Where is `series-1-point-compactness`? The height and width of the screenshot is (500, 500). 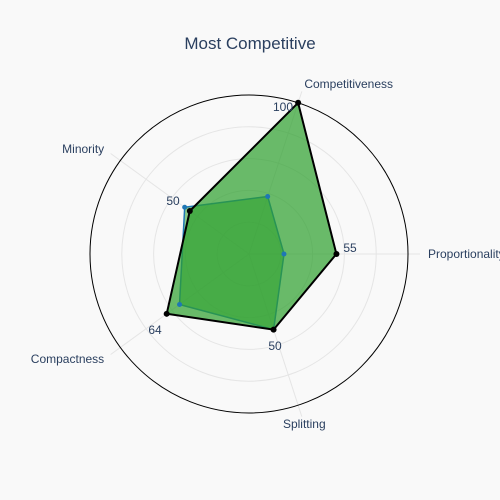
series-1-point-compactness is located at coordinates (179, 304).